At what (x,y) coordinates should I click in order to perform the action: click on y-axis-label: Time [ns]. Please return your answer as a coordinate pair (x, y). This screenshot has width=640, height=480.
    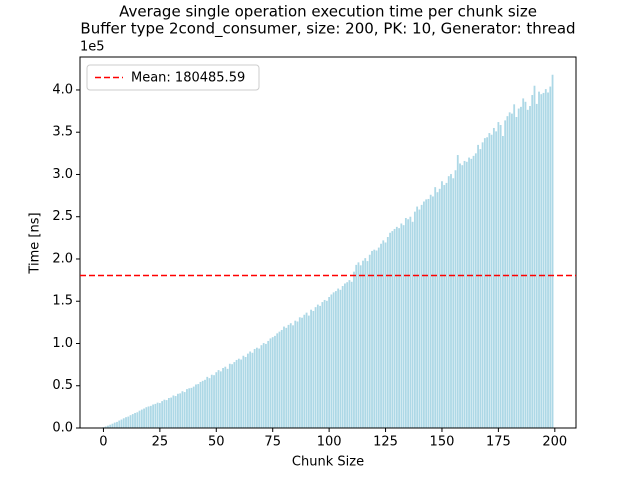
    Looking at the image, I should click on (35, 243).